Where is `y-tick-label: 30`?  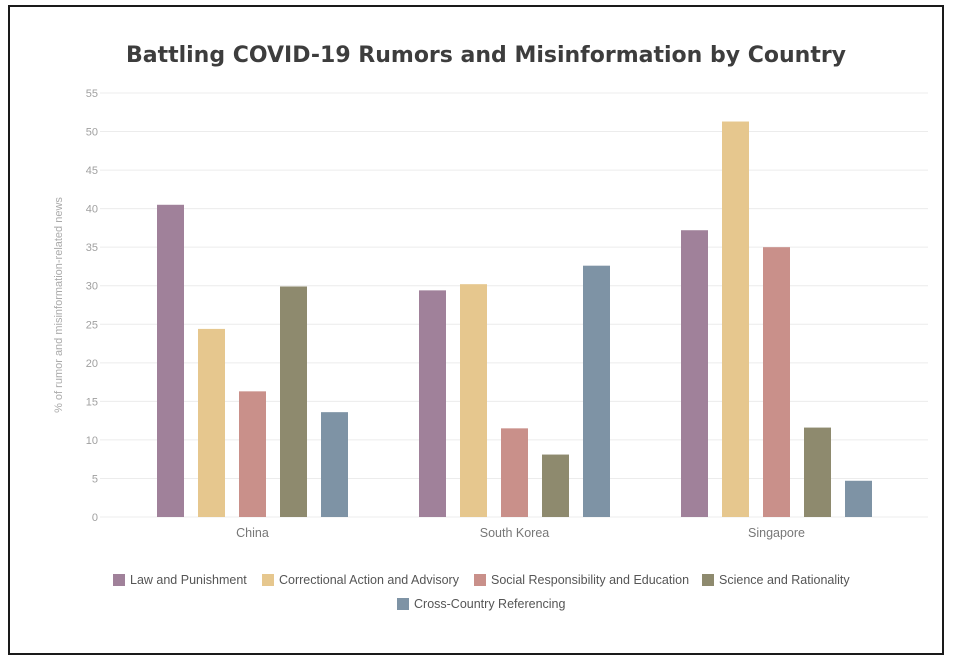
y-tick-label: 30 is located at coordinates (92, 287).